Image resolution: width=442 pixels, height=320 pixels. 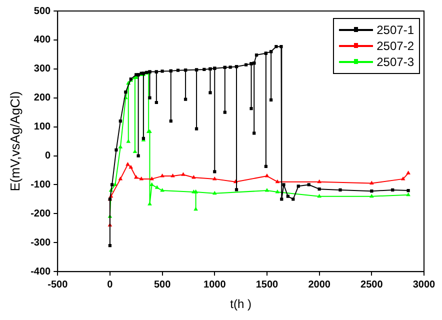 I want to click on y-tick-label: 0, so click(x=48, y=156).